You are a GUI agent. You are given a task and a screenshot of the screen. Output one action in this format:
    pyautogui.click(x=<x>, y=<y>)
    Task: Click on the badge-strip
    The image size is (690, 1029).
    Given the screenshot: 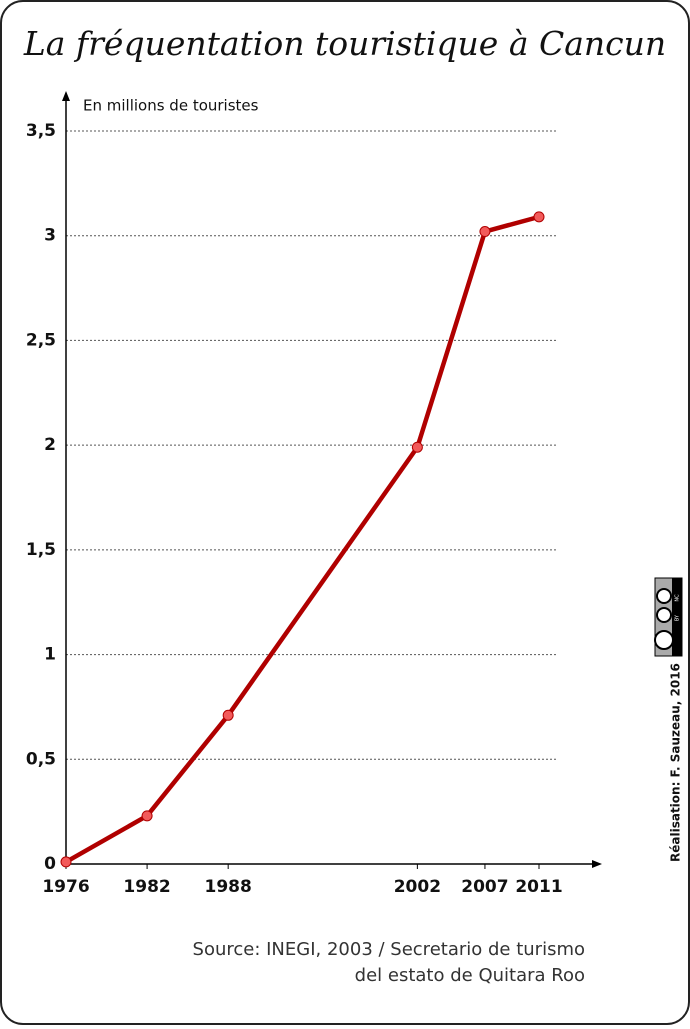 What is the action you would take?
    pyautogui.click(x=677, y=617)
    